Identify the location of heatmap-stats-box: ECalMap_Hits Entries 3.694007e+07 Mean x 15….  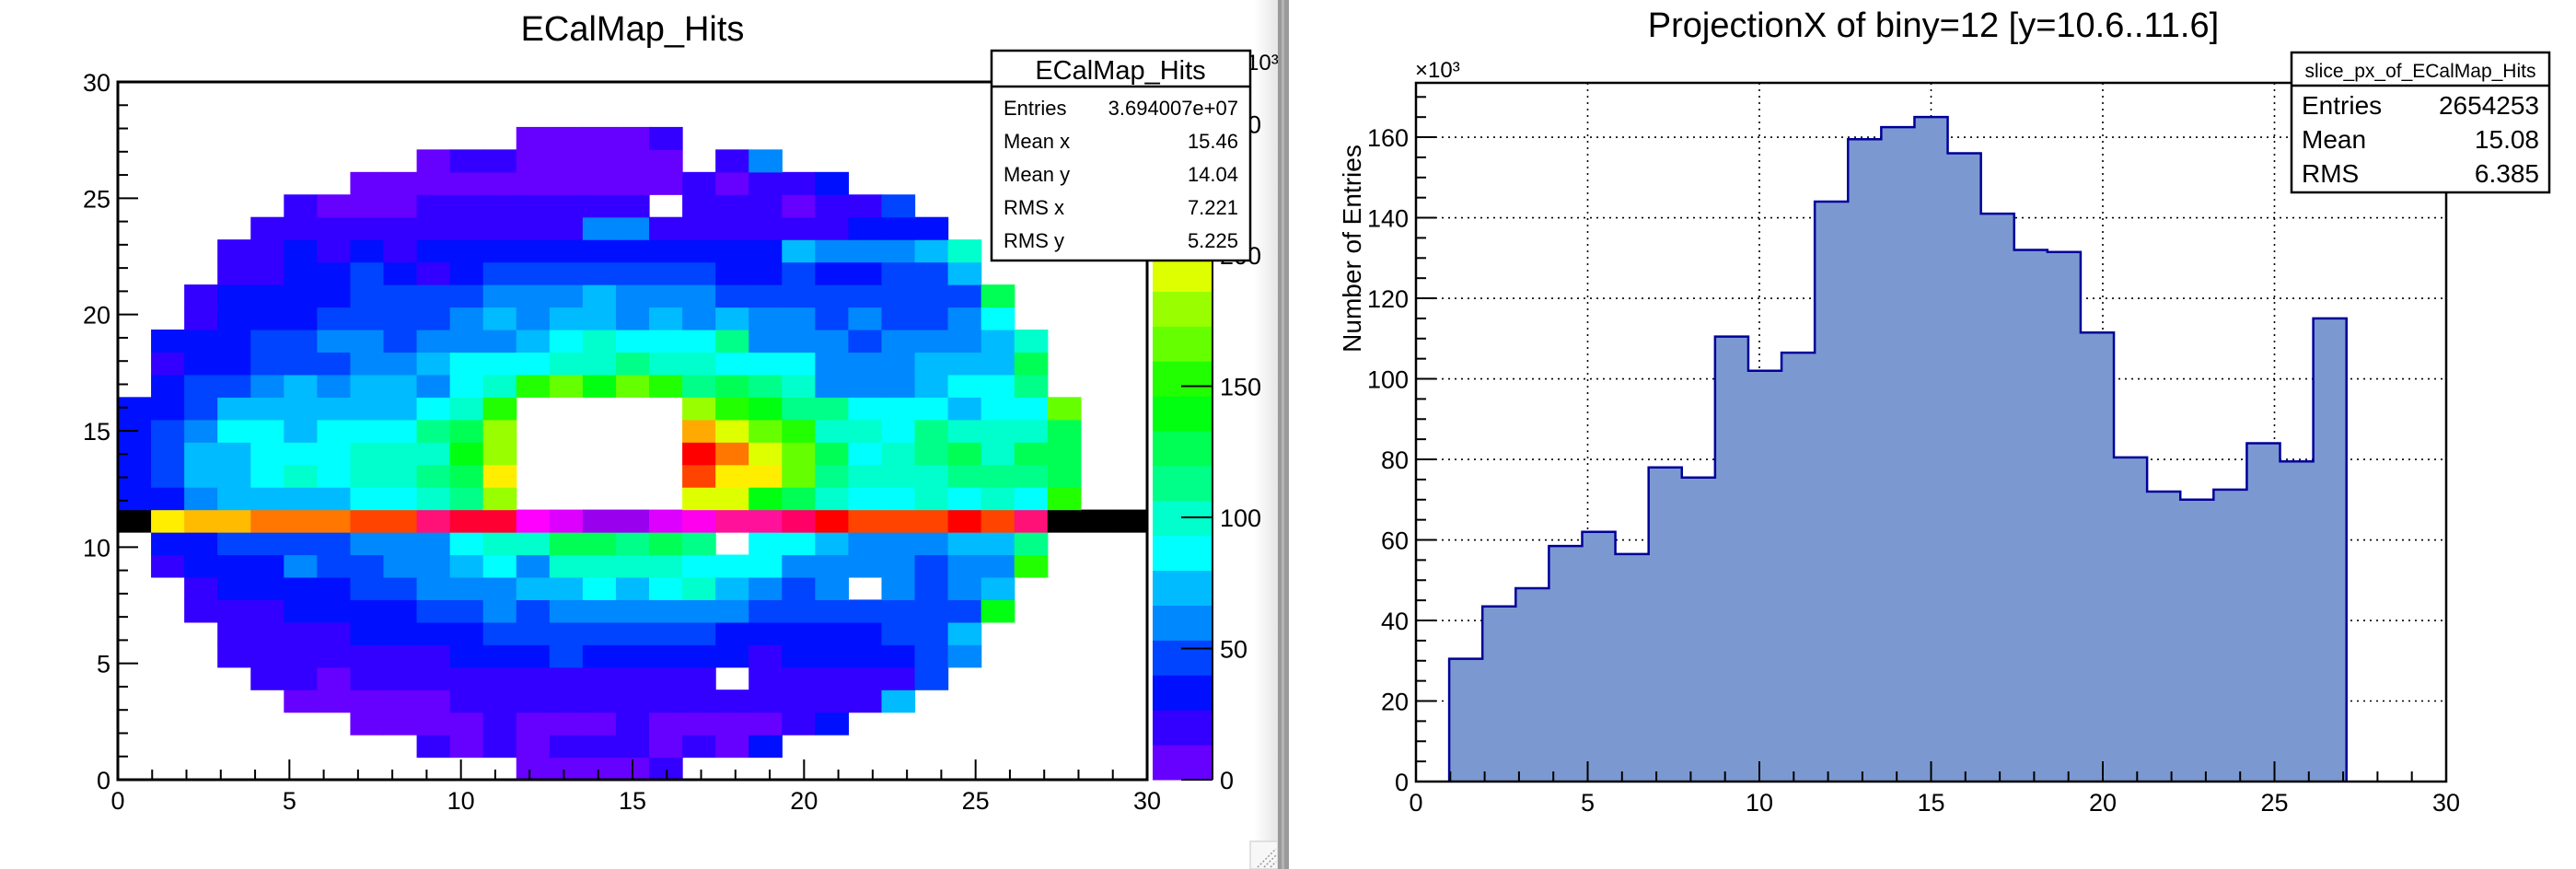
(1121, 155).